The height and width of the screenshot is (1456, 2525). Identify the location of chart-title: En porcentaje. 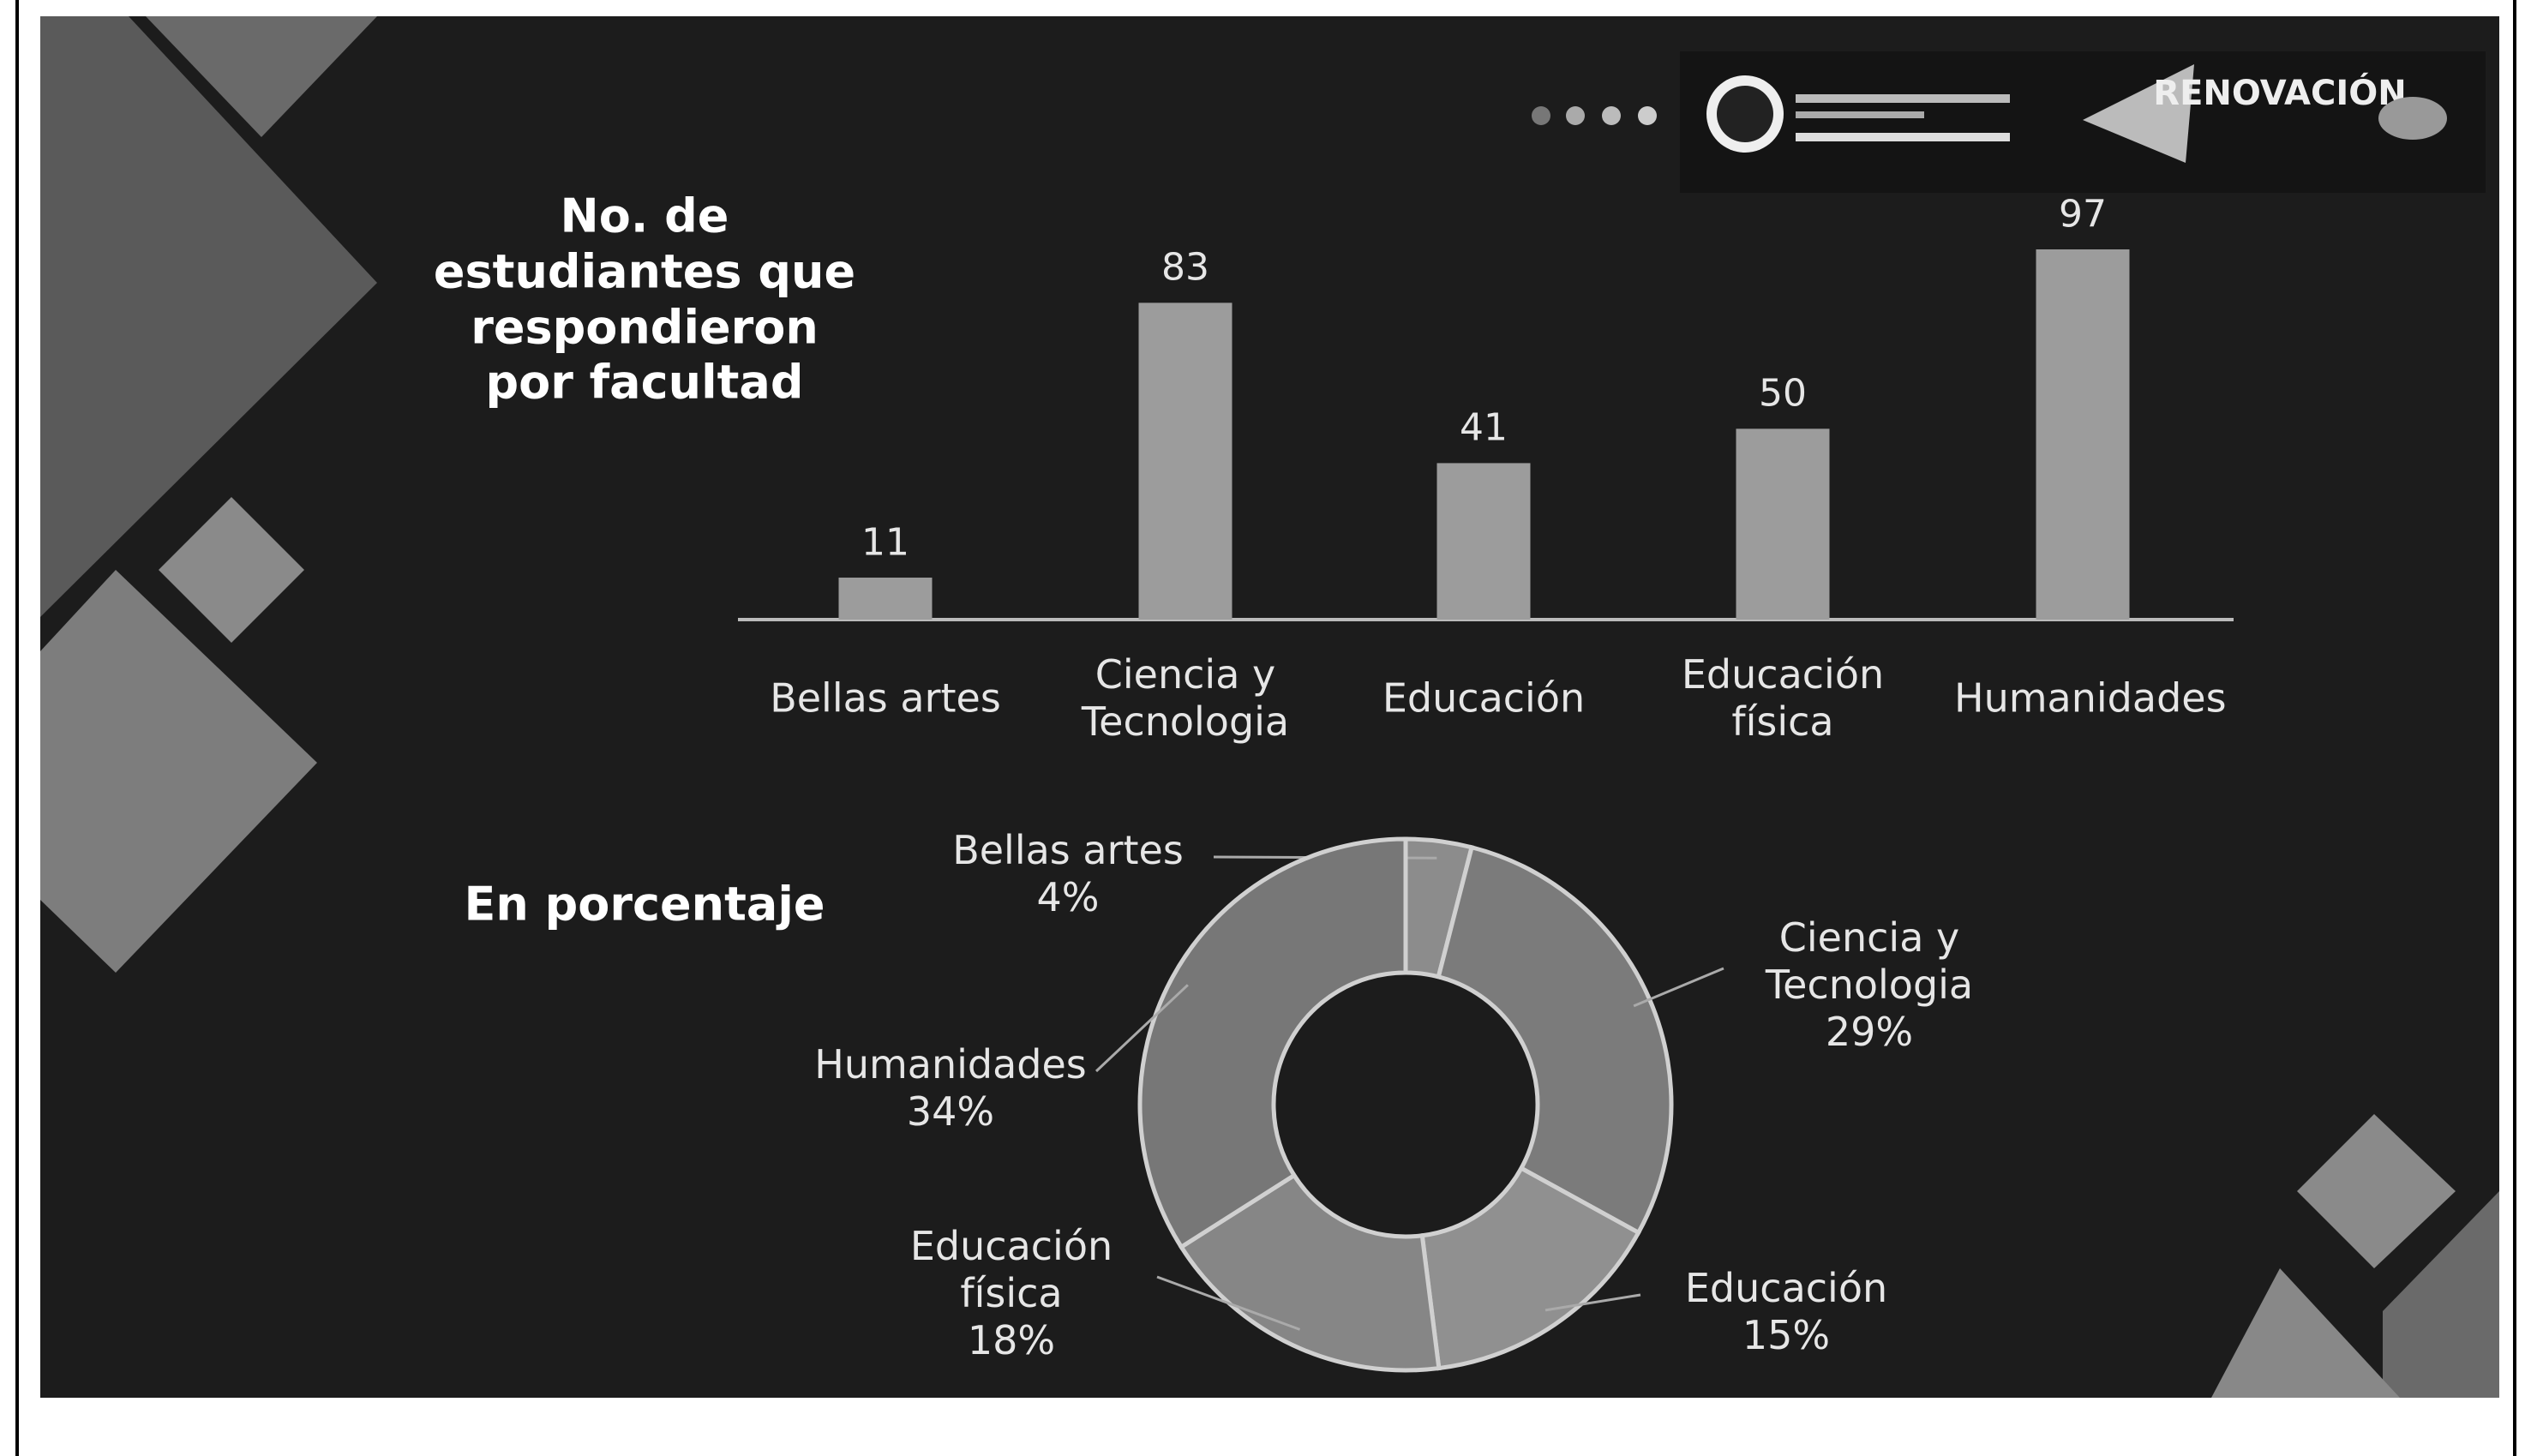
(644, 905).